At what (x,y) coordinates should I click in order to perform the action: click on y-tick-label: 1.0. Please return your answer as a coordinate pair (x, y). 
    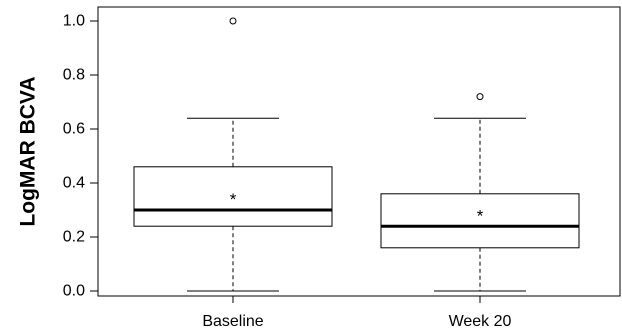
    Looking at the image, I should click on (74, 21).